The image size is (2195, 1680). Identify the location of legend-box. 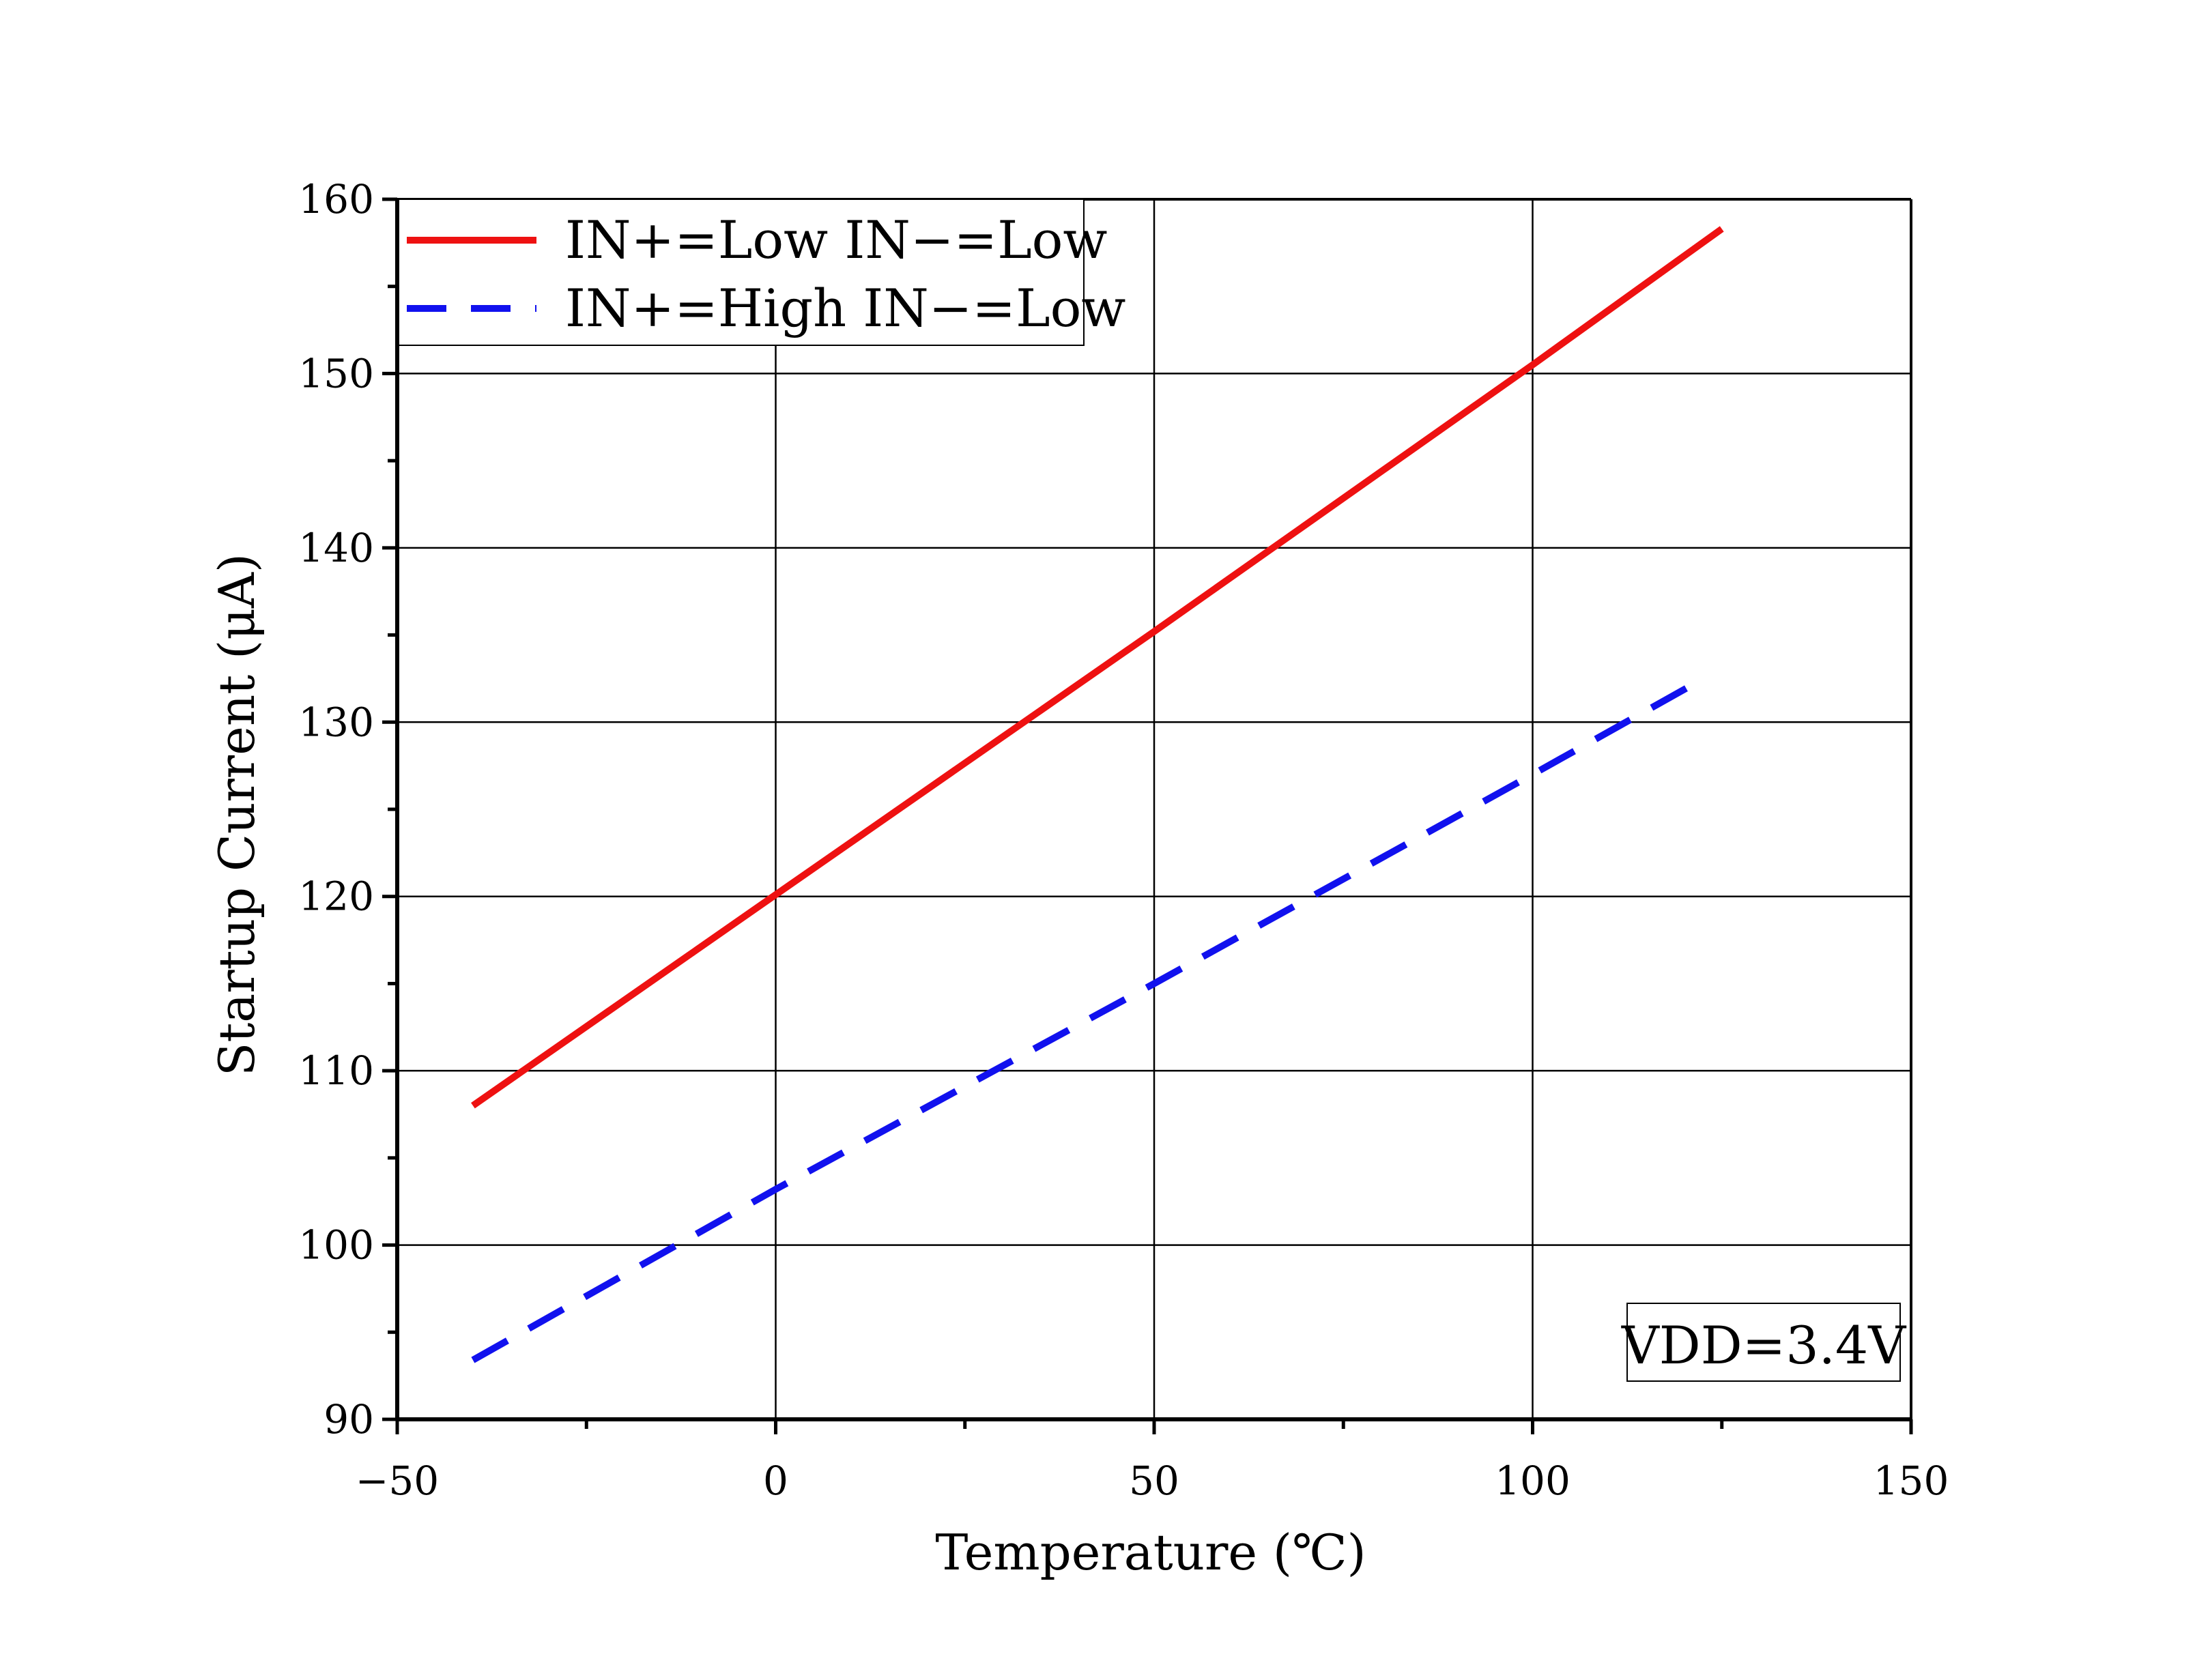
(742, 272).